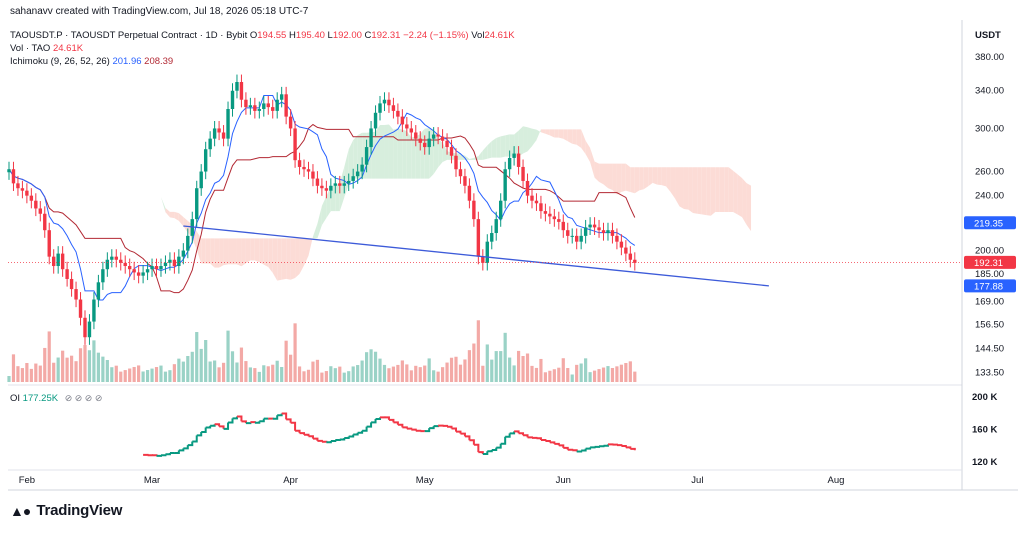 This screenshot has height=534, width=1024. What do you see at coordinates (989, 57) in the screenshot?
I see `price-tick-label: 380.00` at bounding box center [989, 57].